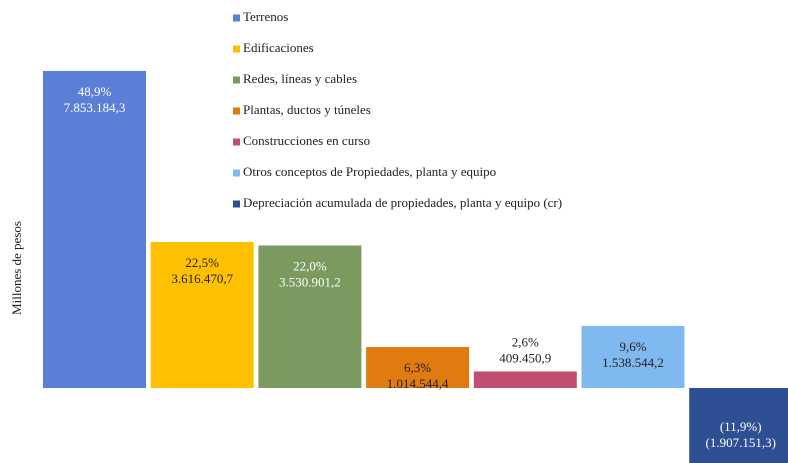  Describe the element at coordinates (741, 426) in the screenshot. I see `share-label: (11,9%)` at that location.